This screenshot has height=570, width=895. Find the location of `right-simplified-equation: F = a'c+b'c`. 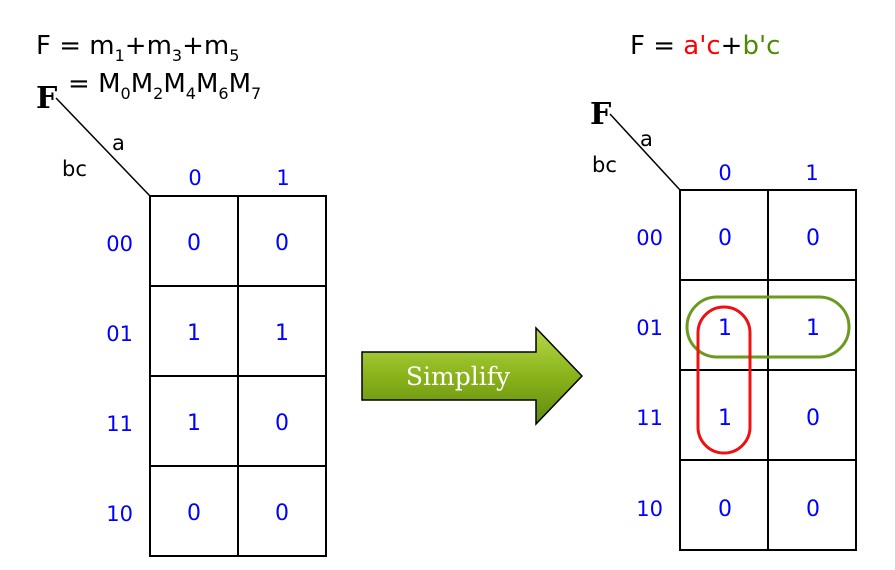

right-simplified-equation: F = a'c+b'c is located at coordinates (705, 46).